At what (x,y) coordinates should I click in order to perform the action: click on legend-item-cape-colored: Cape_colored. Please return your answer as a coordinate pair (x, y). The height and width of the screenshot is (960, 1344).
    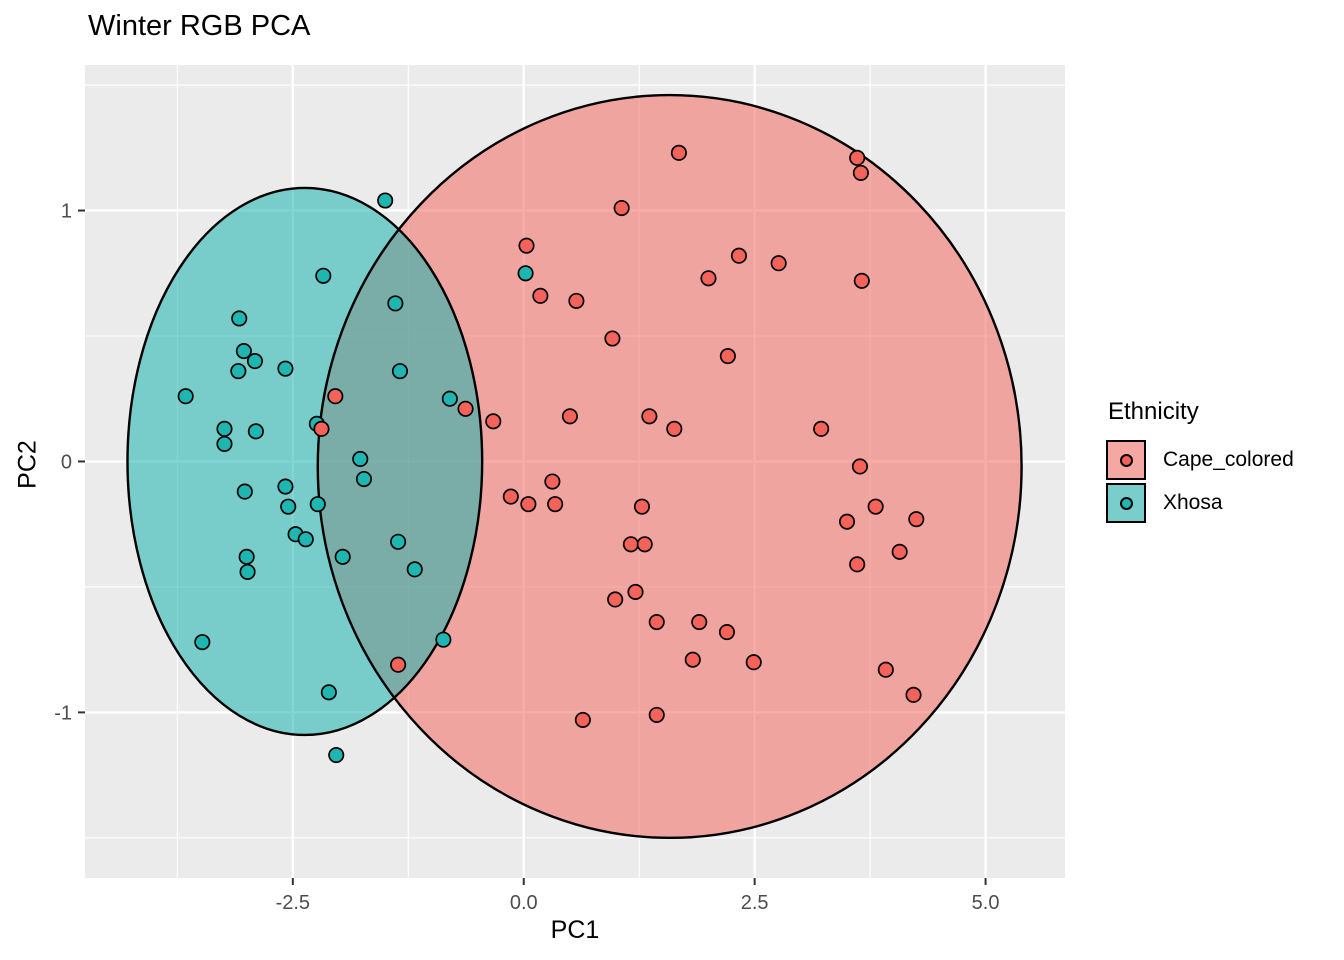
    Looking at the image, I should click on (1200, 460).